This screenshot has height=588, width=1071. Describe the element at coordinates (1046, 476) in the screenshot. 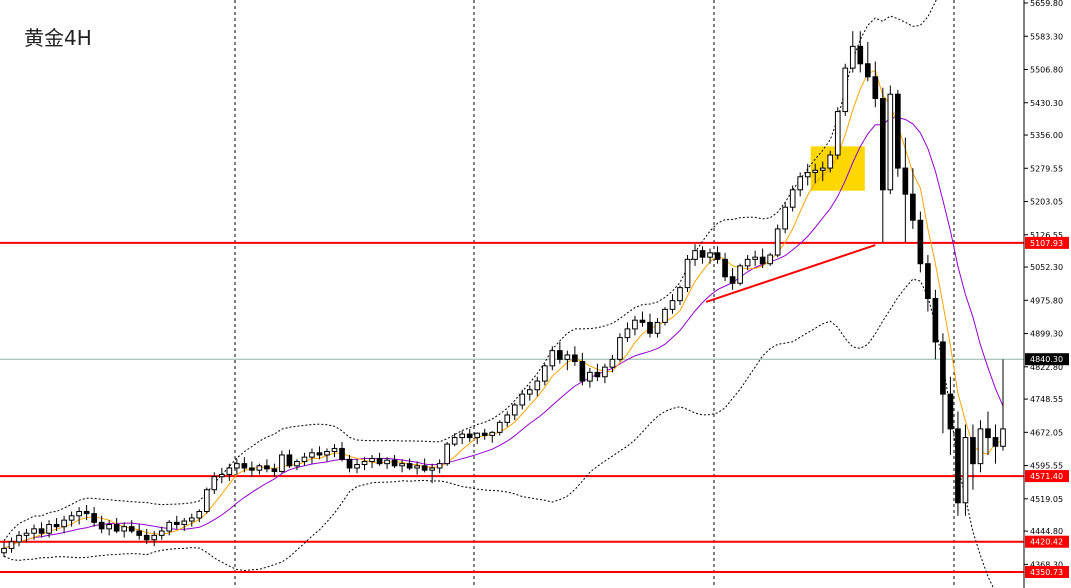

I see `level-badge-label: 4571.40` at that location.